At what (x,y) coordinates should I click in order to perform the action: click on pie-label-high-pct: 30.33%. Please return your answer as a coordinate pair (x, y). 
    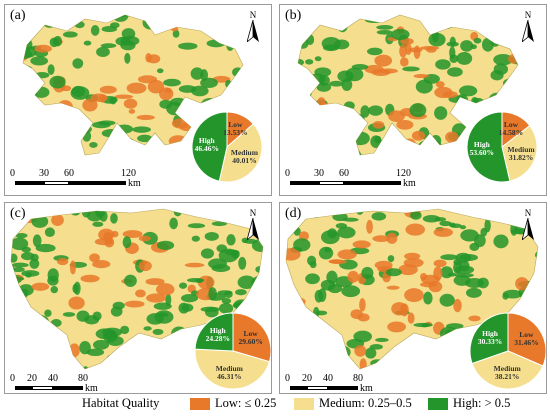
    Looking at the image, I should click on (490, 342).